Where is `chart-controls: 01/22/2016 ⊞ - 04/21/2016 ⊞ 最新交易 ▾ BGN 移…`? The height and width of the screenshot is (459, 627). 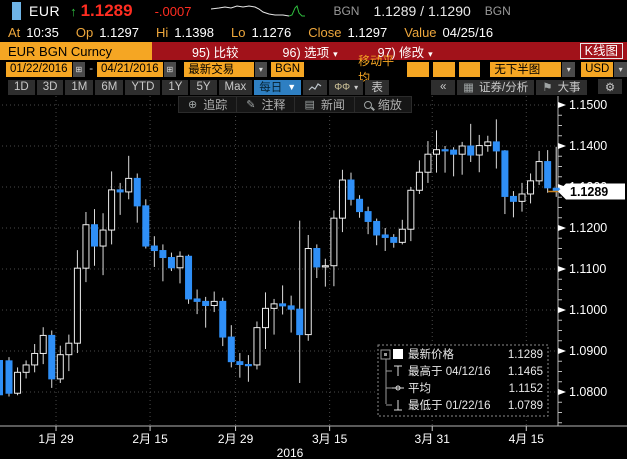
chart-controls: 01/22/2016 ⊞ - 04/21/2016 ⊞ 最新交易 ▾ BGN 移… is located at coordinates (313, 69).